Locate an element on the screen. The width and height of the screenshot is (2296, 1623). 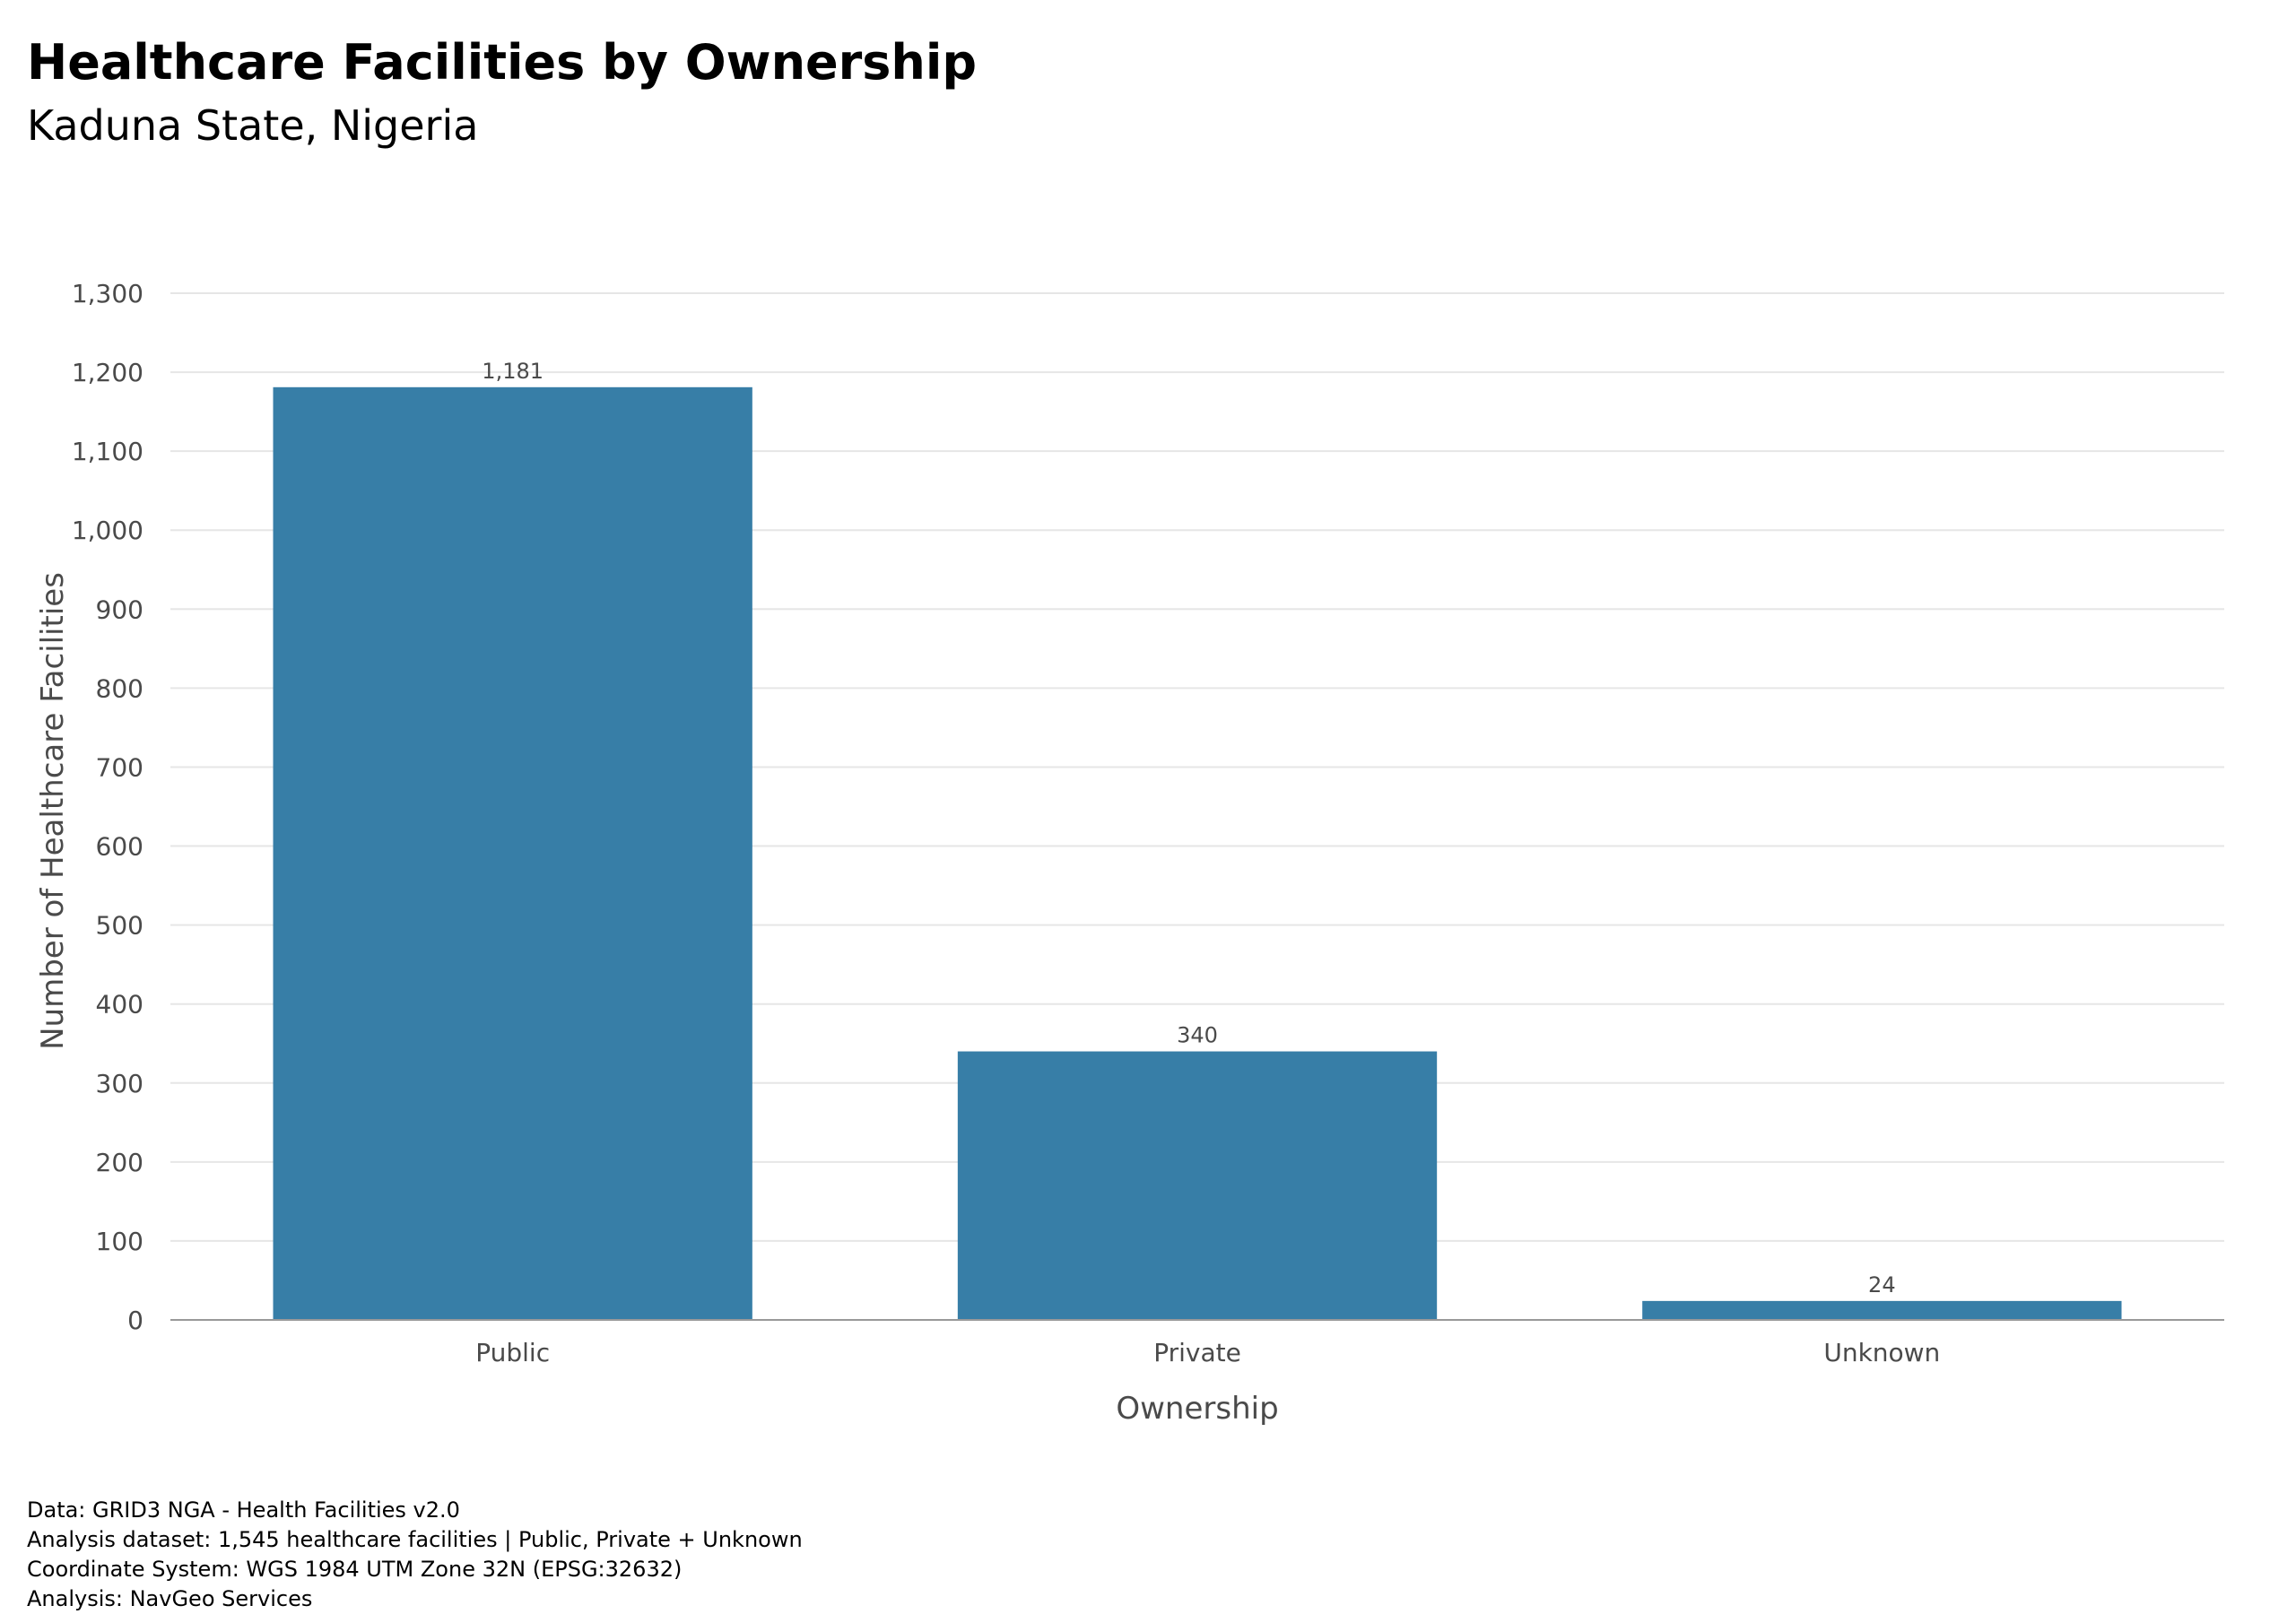
x-axis-title: Ownership is located at coordinates (1197, 1409).